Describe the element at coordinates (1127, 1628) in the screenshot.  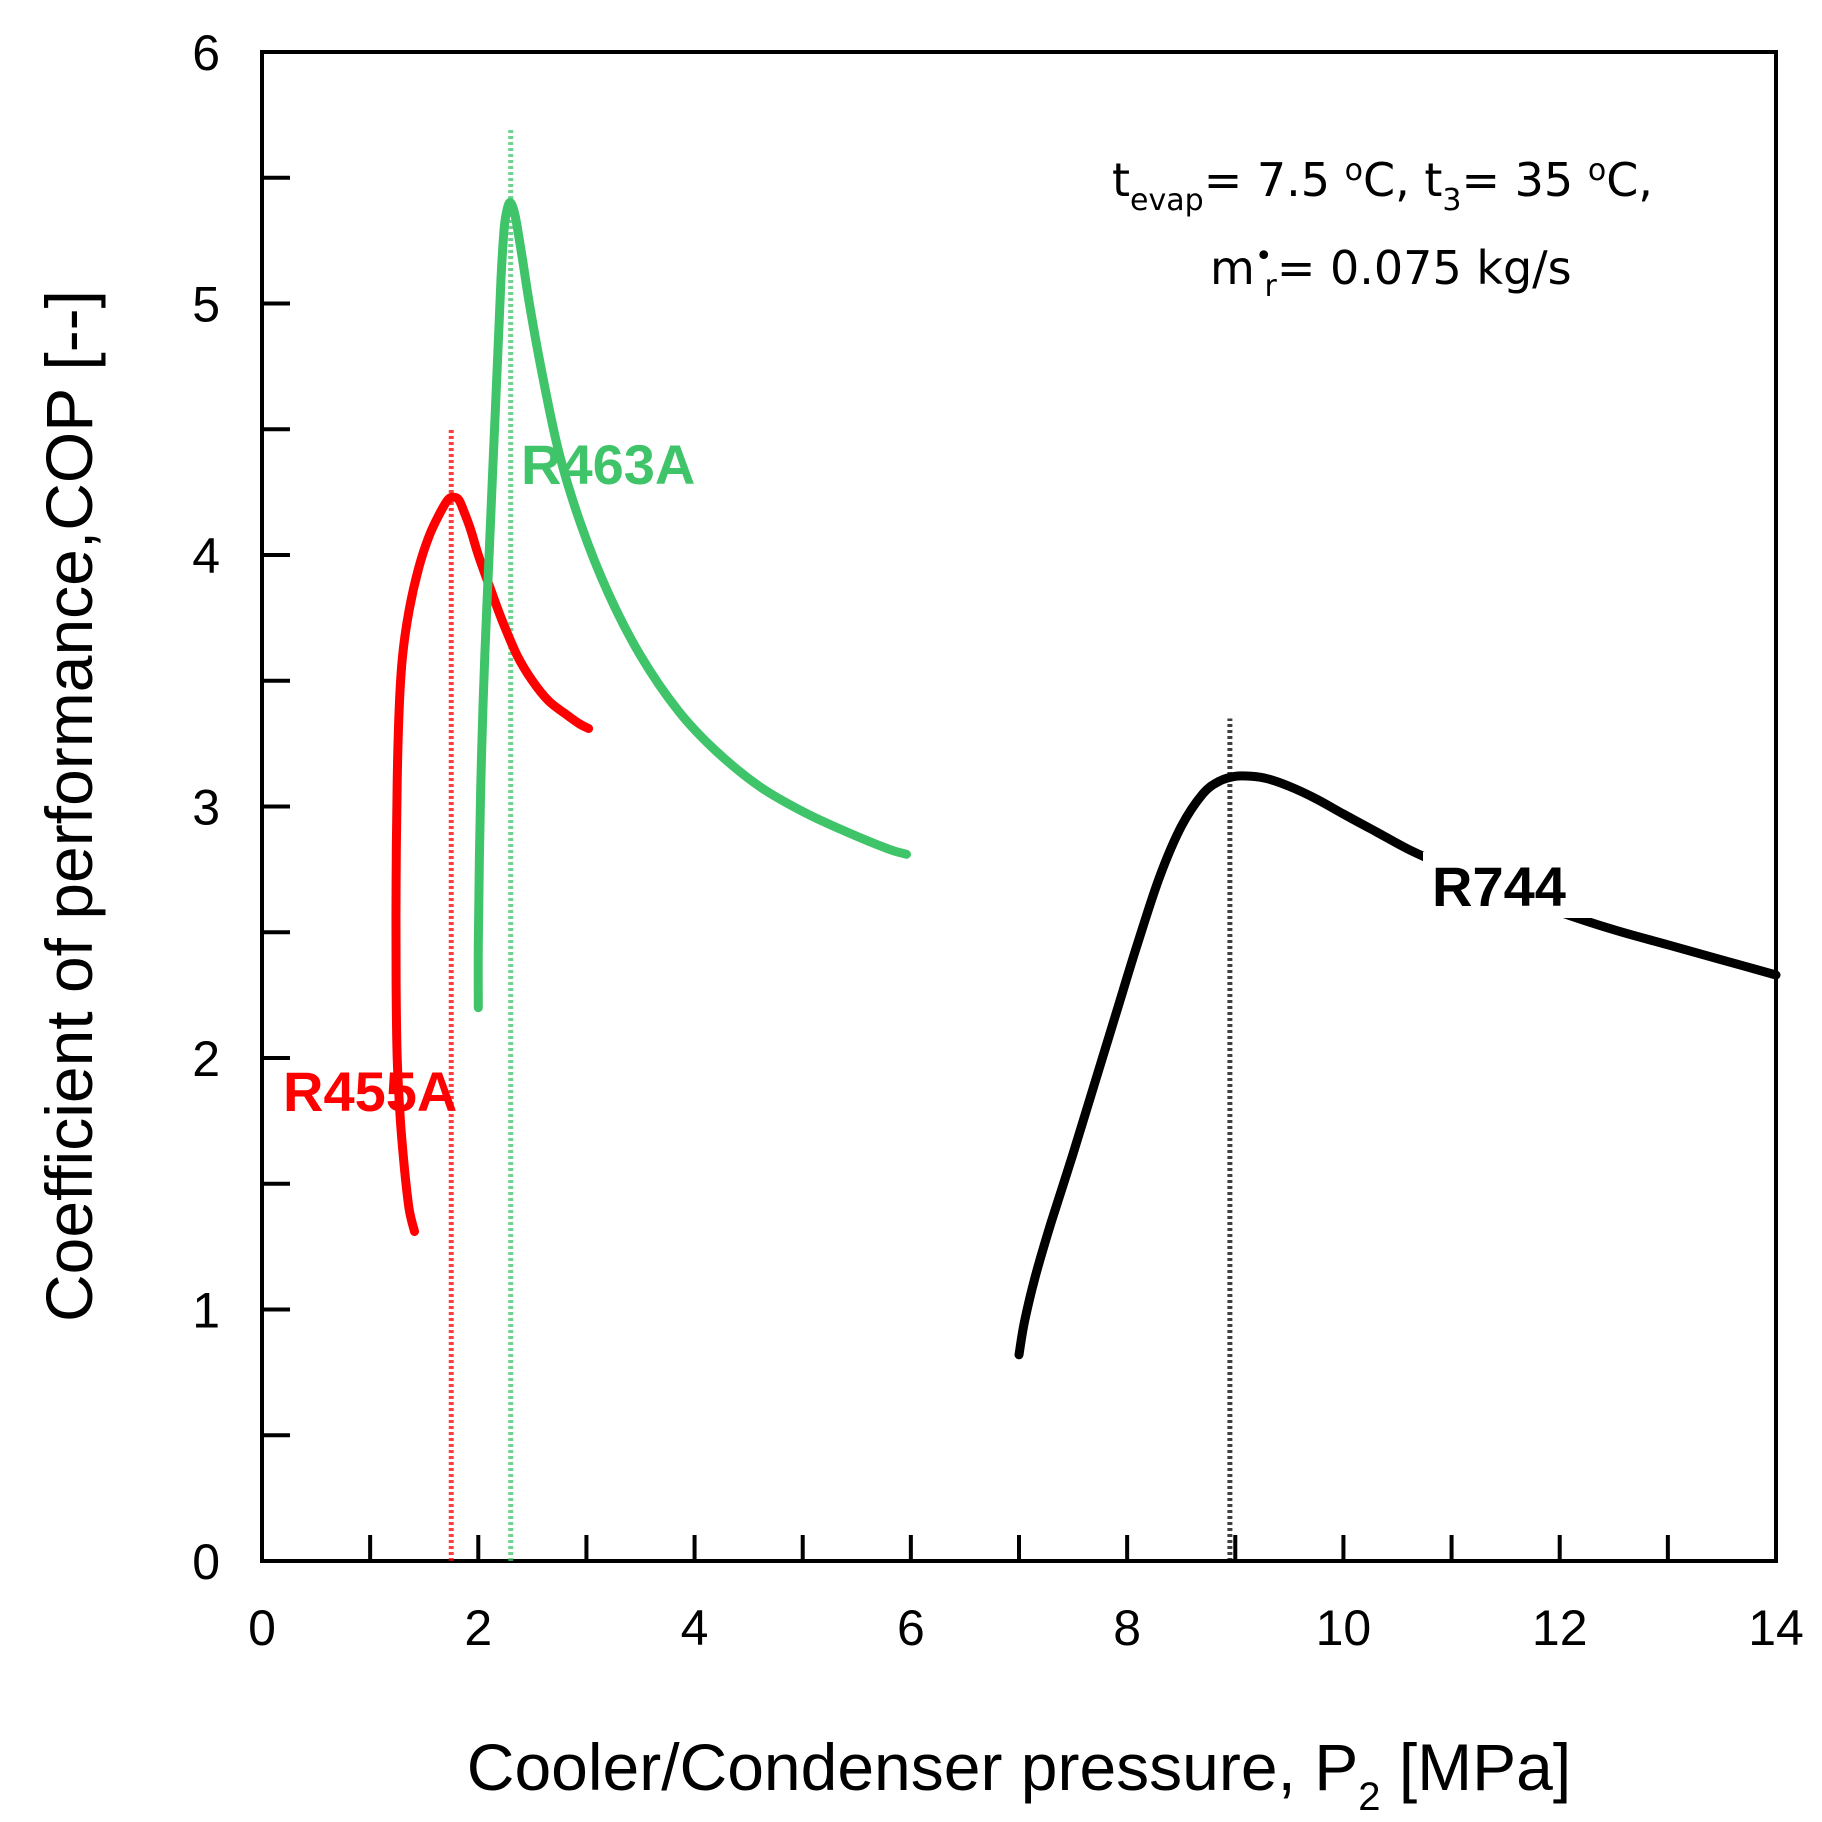
I see `x-tick-label: 8` at that location.